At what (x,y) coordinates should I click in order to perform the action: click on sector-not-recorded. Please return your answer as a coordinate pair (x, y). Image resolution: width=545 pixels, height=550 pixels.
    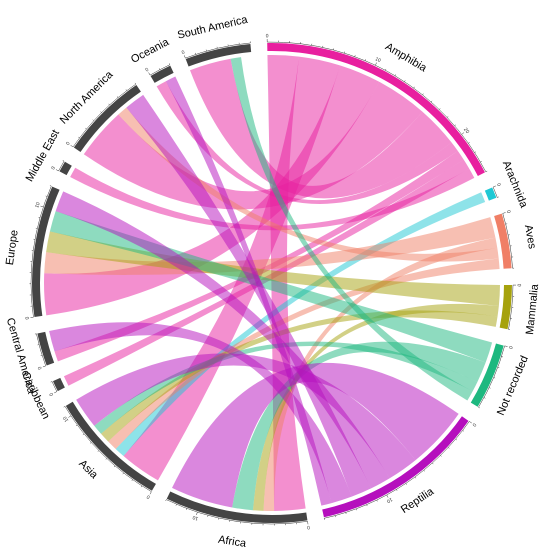
    Looking at the image, I should click on (487, 375).